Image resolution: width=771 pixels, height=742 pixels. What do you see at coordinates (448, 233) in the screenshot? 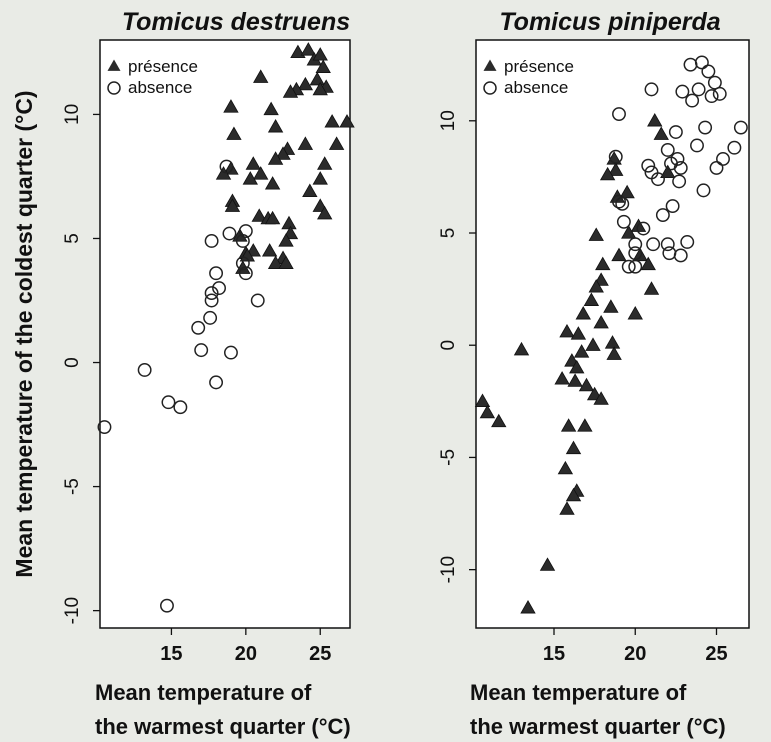
I see `y-tick-label: 5` at bounding box center [448, 233].